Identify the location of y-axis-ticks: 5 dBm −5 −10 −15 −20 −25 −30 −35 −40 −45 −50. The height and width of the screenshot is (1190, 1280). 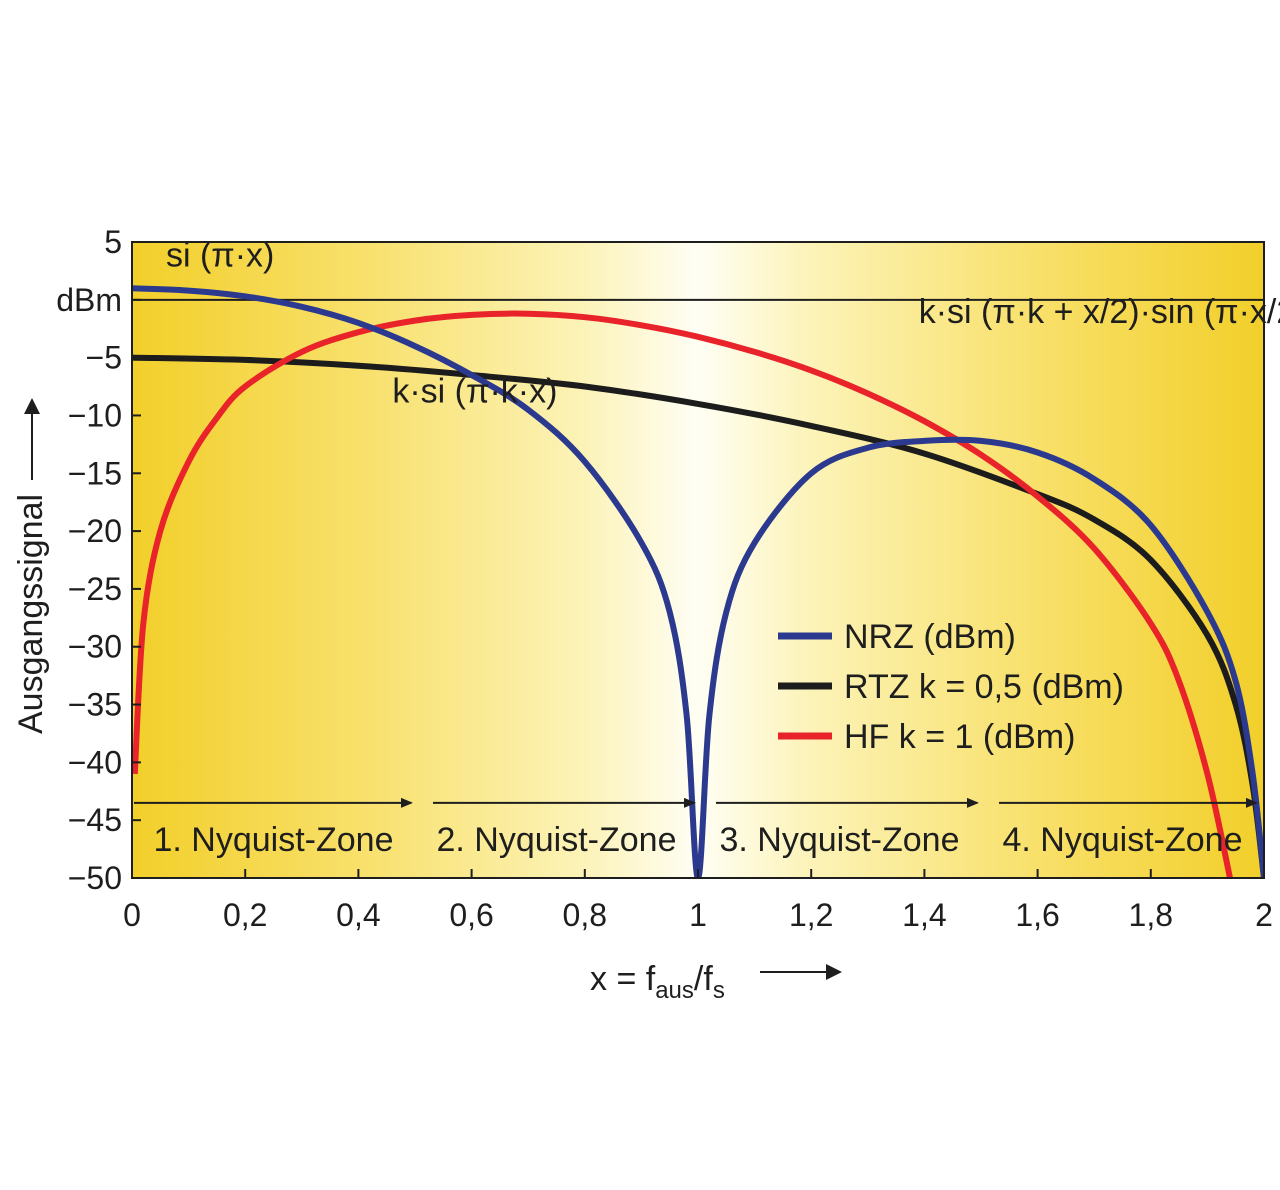
(98, 560).